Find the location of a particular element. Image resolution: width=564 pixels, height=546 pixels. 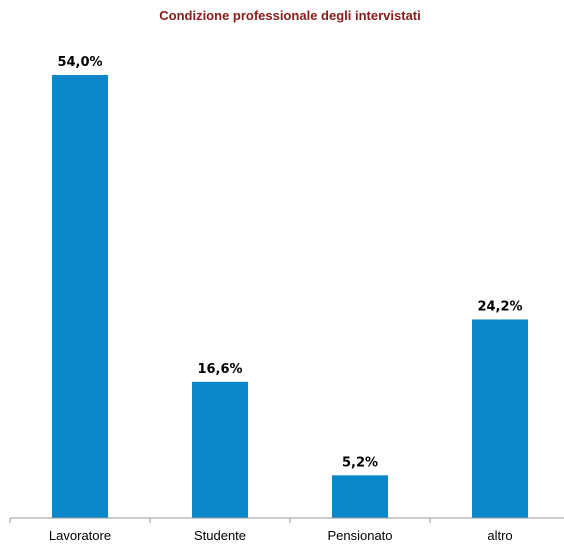

bar-lavoratore is located at coordinates (80, 296).